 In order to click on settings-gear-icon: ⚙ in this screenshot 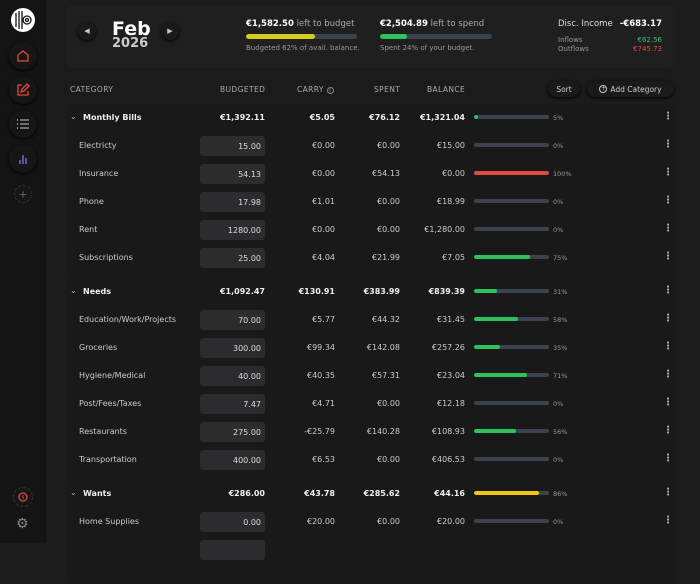, I will do `click(22, 524)`.